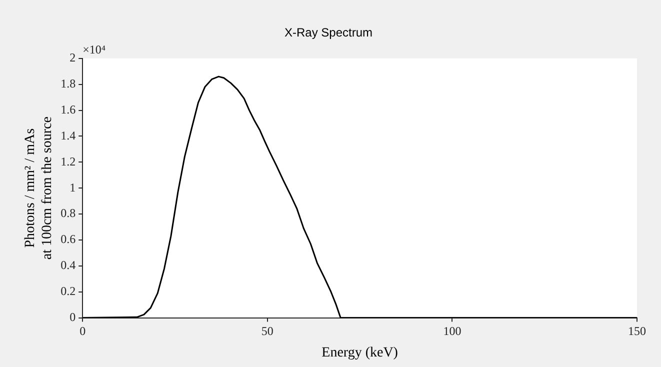  What do you see at coordinates (73, 57) in the screenshot?
I see `y-tick-label: 2` at bounding box center [73, 57].